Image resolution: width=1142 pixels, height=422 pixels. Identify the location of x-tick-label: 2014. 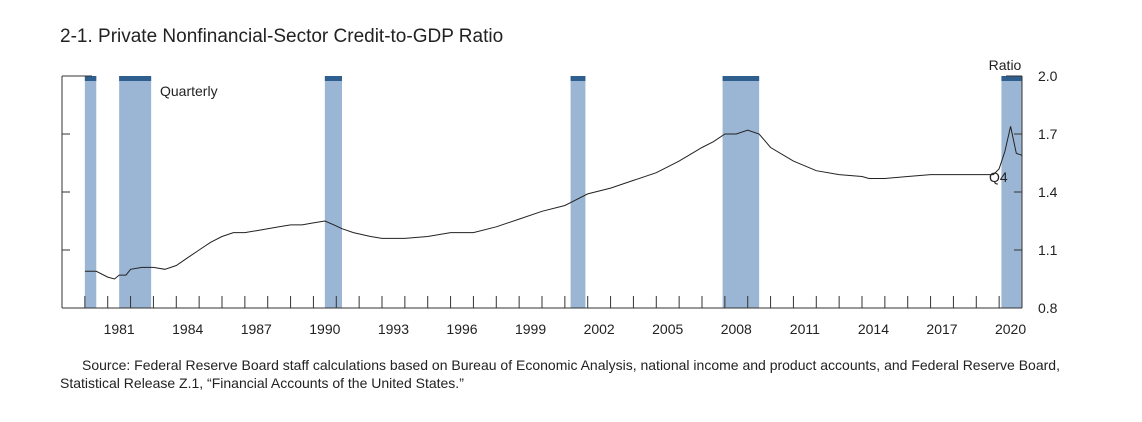
(873, 329).